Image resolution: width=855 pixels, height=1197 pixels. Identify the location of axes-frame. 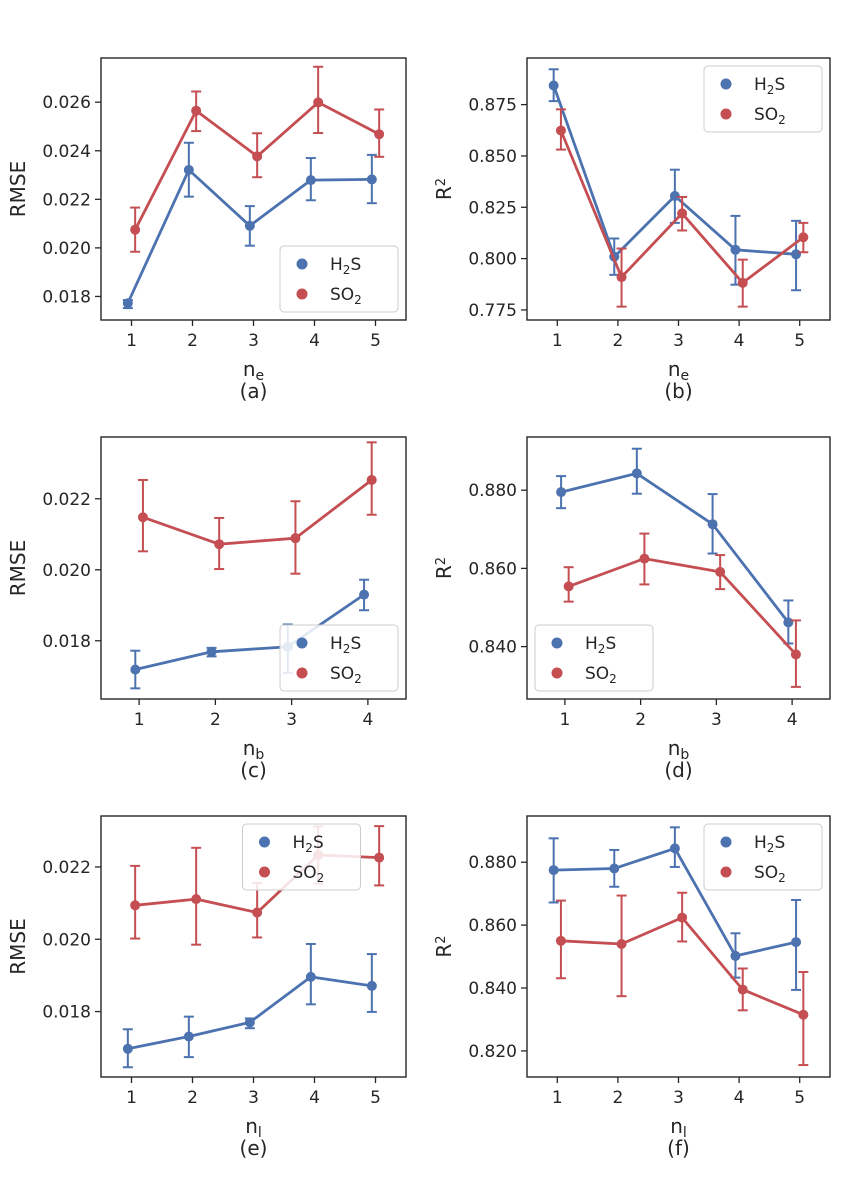
(253, 568).